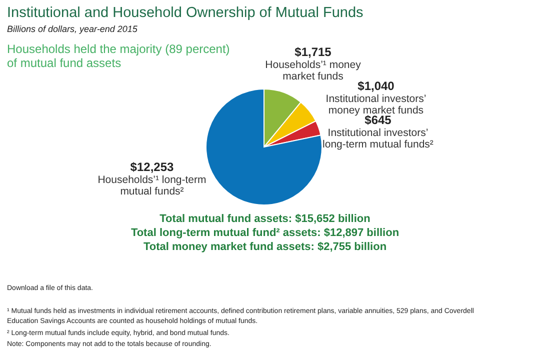 Image resolution: width=540 pixels, height=353 pixels. I want to click on slice-label: Institutional investors’ long-term mutual funds², so click(378, 138).